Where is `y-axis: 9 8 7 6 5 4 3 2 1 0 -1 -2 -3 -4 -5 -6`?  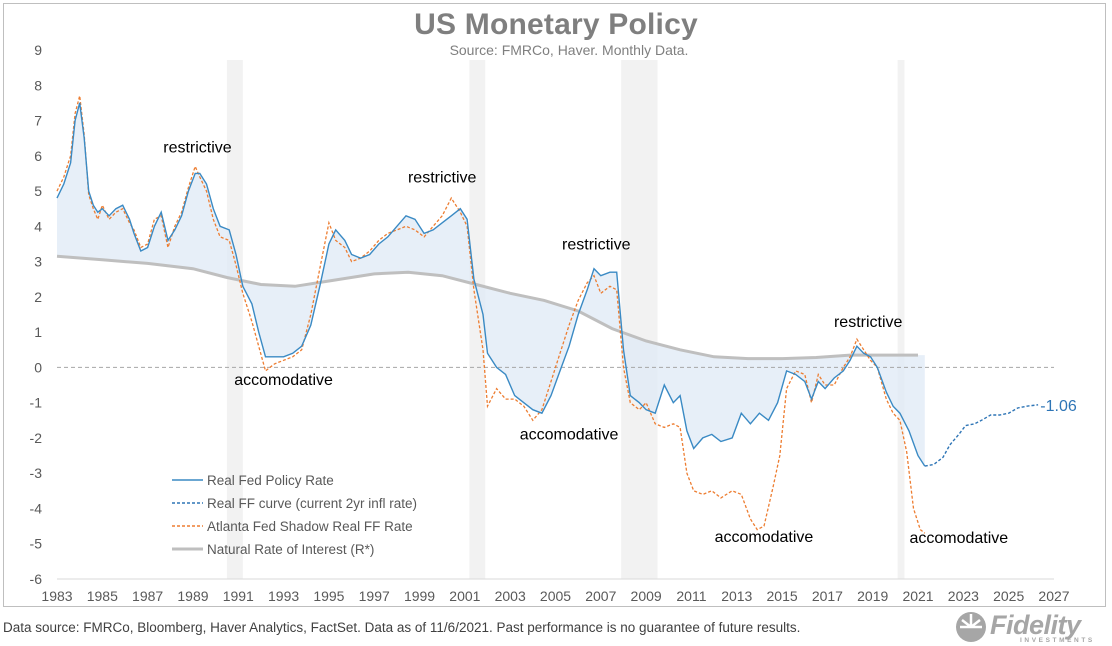
y-axis: 9 8 7 6 5 4 3 2 1 0 -1 -2 -3 -4 -5 -6 is located at coordinates (36, 314).